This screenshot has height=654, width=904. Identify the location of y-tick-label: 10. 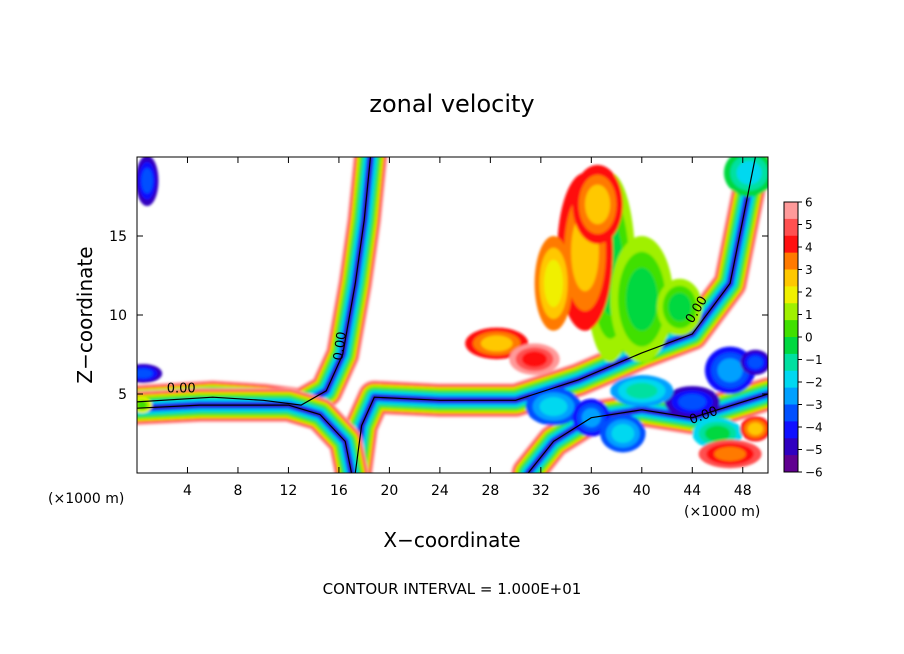
(118, 316).